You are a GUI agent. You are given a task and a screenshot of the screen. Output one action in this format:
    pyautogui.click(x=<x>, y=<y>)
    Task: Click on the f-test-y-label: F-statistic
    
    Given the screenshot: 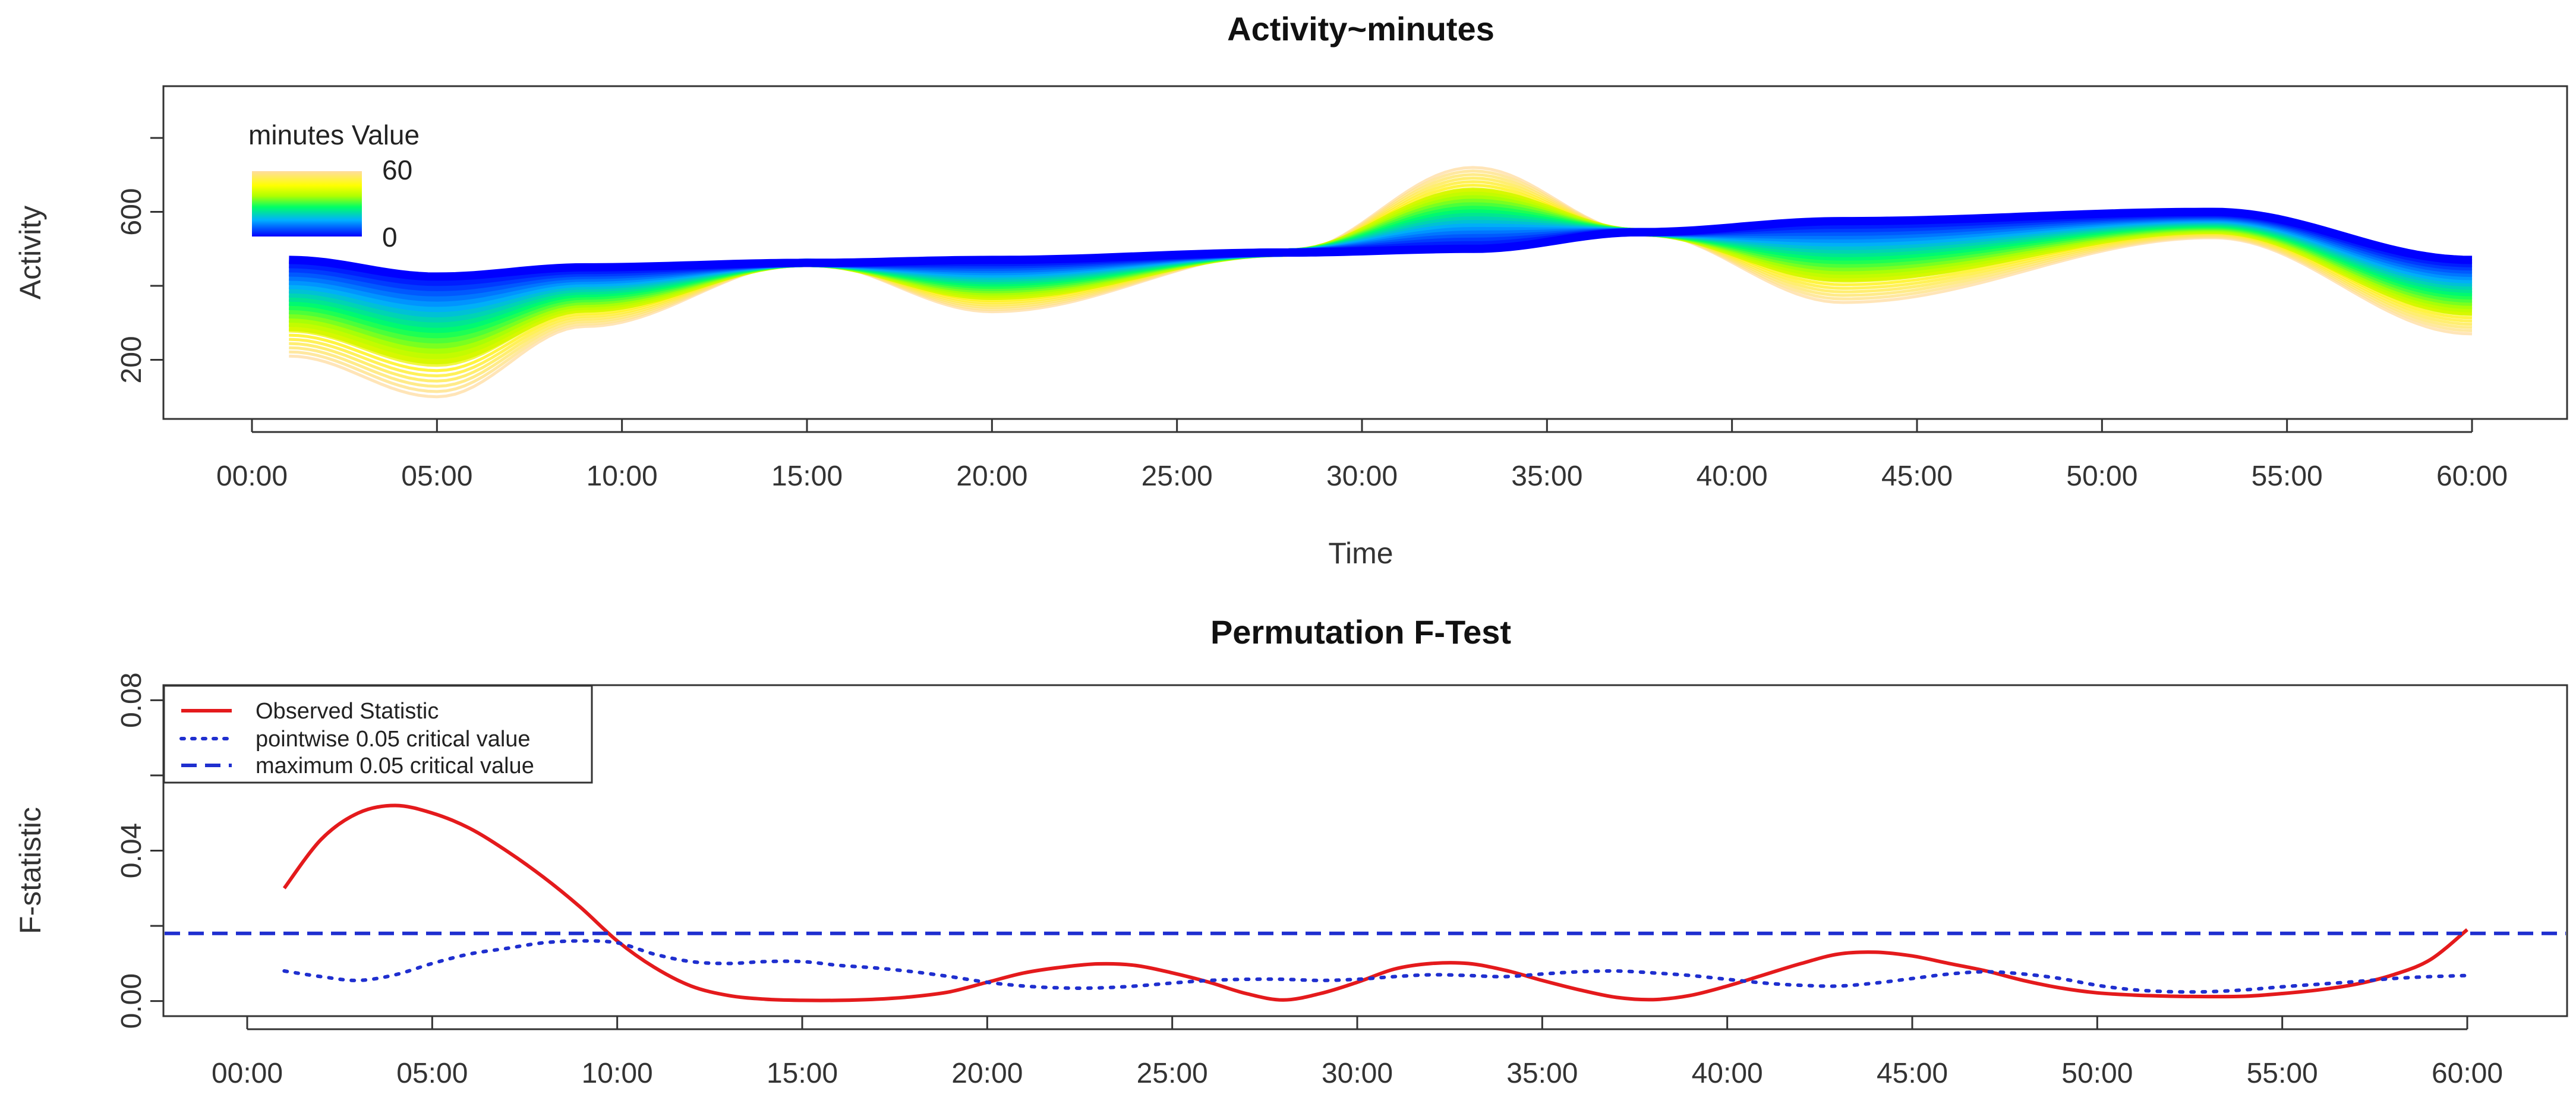 What is the action you would take?
    pyautogui.click(x=30, y=870)
    